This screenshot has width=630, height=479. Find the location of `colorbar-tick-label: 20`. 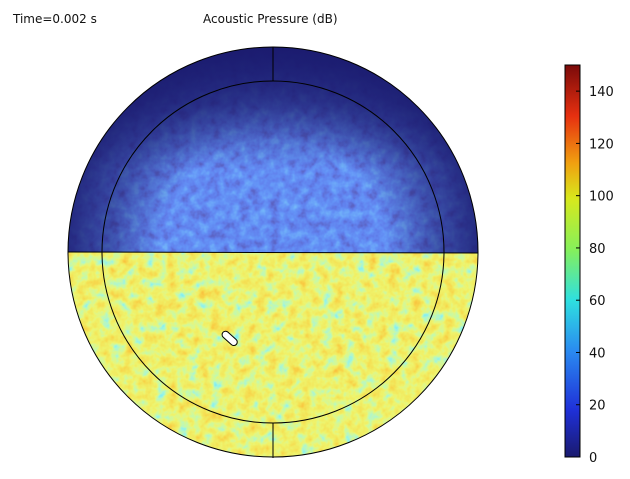

colorbar-tick-label: 20 is located at coordinates (597, 406).